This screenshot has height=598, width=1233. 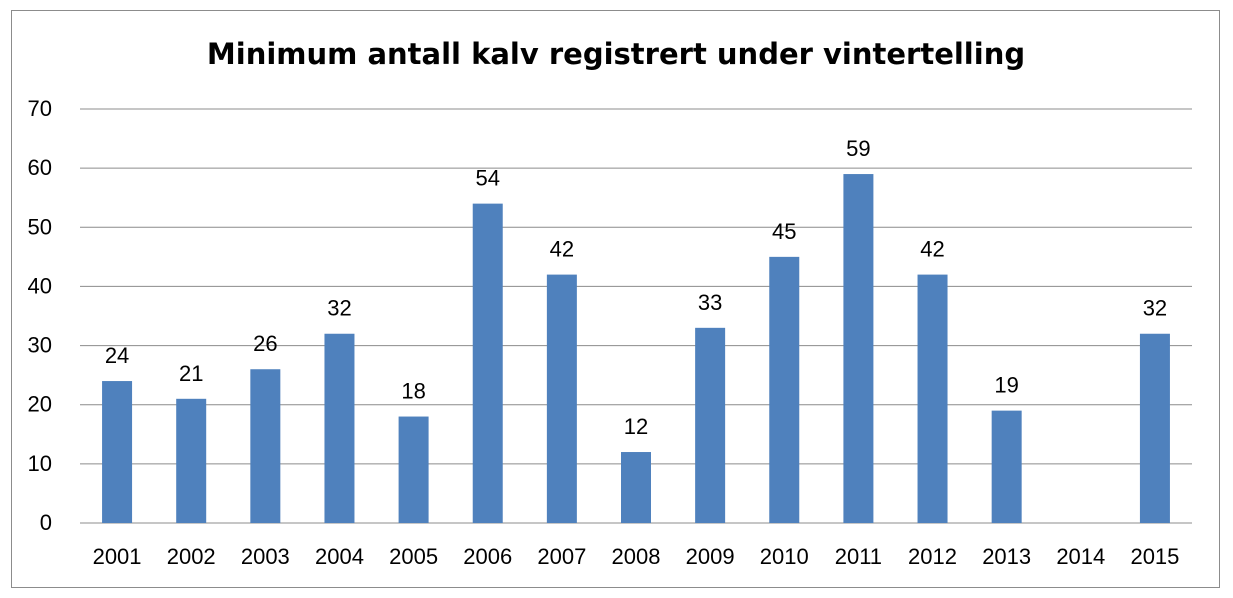 I want to click on data-label-2007: 42, so click(x=562, y=249).